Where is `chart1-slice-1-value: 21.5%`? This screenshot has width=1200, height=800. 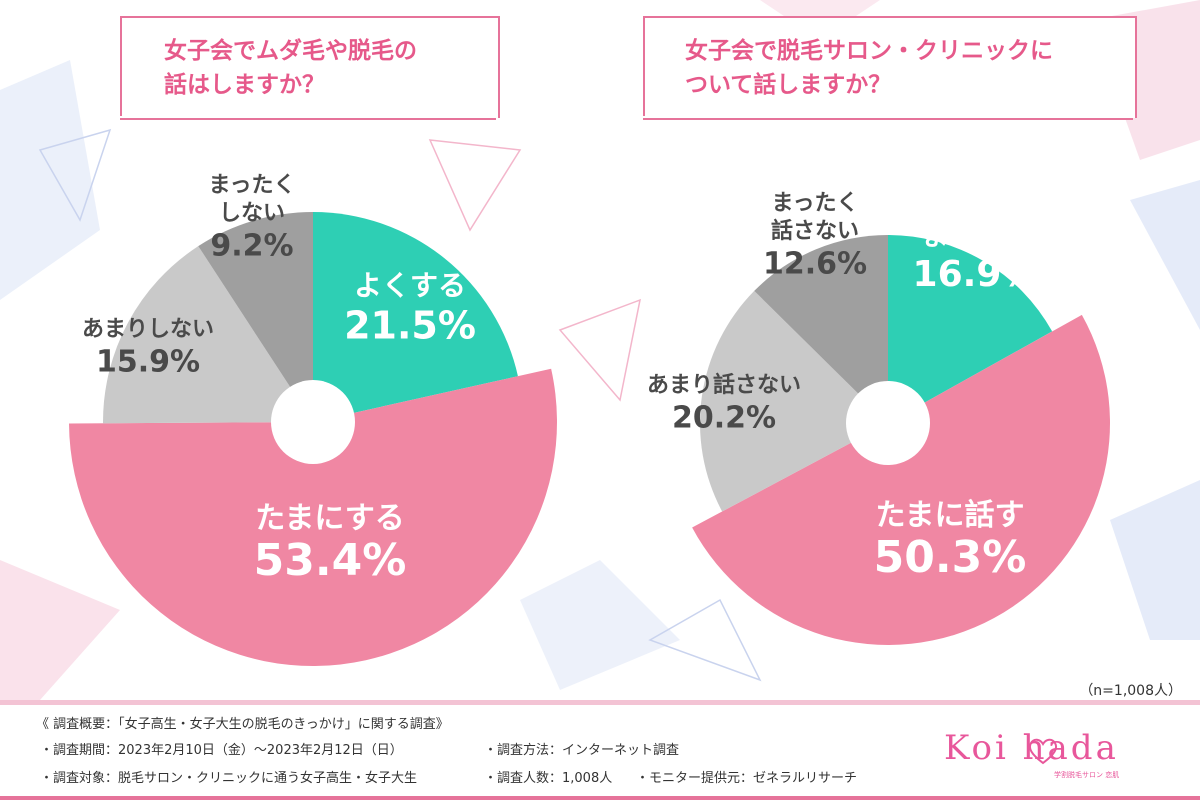
chart1-slice-1-value: 21.5% is located at coordinates (410, 326).